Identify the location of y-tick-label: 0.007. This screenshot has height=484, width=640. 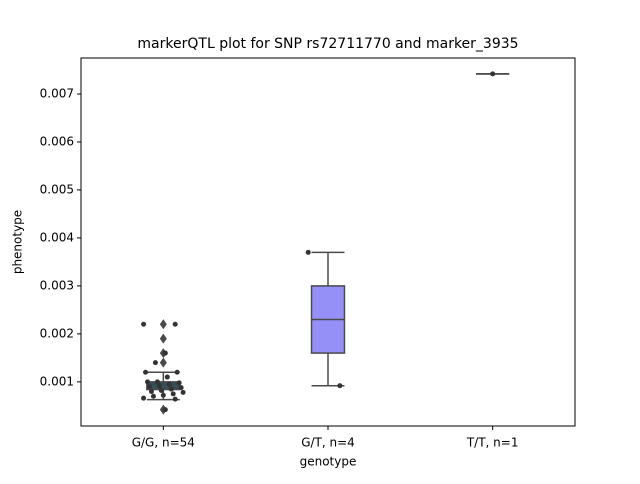
(57, 93).